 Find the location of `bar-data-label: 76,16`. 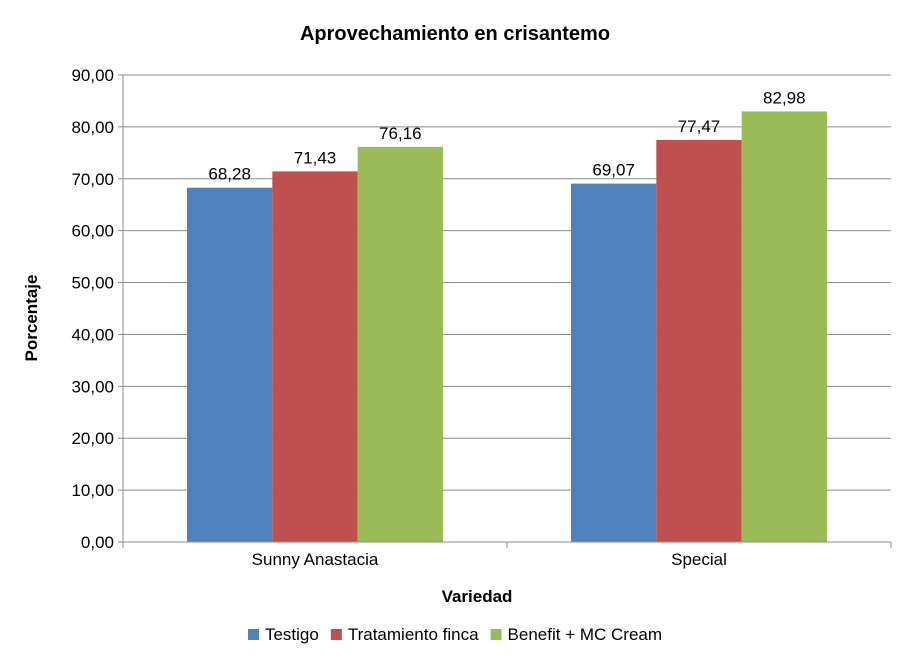

bar-data-label: 76,16 is located at coordinates (400, 133).